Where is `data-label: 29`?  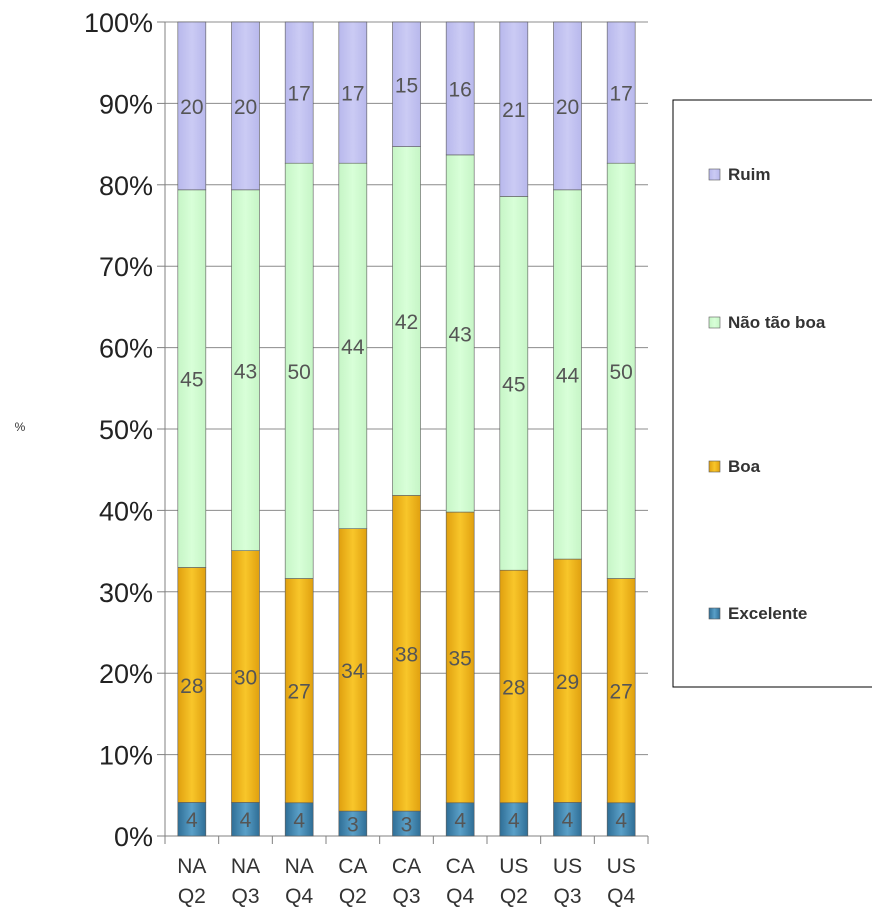
data-label: 29 is located at coordinates (567, 682).